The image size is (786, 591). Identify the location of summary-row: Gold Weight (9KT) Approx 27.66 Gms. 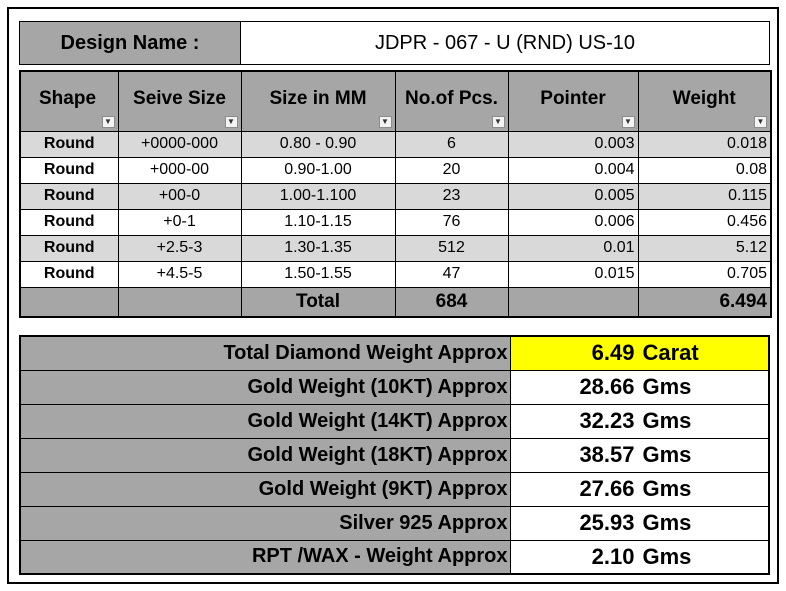
(394, 489).